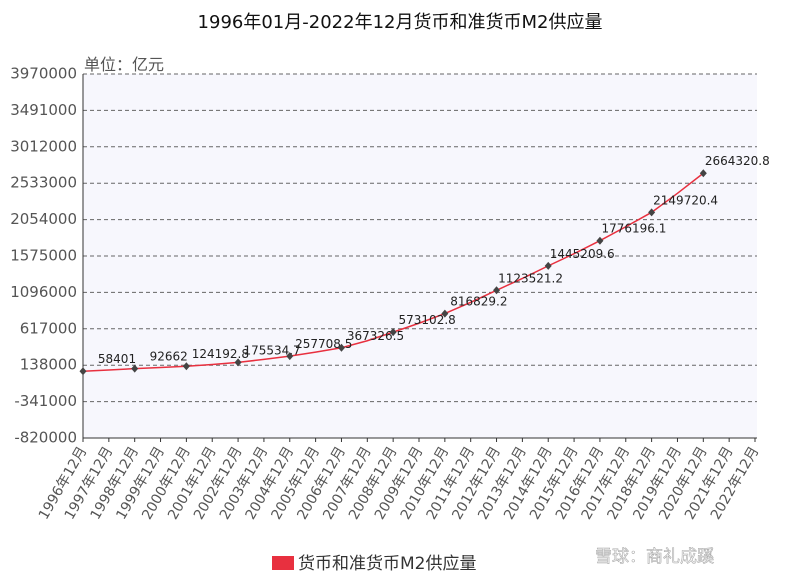 The height and width of the screenshot is (579, 800). Describe the element at coordinates (43, 292) in the screenshot. I see `y-tick-label: 1096000` at that location.